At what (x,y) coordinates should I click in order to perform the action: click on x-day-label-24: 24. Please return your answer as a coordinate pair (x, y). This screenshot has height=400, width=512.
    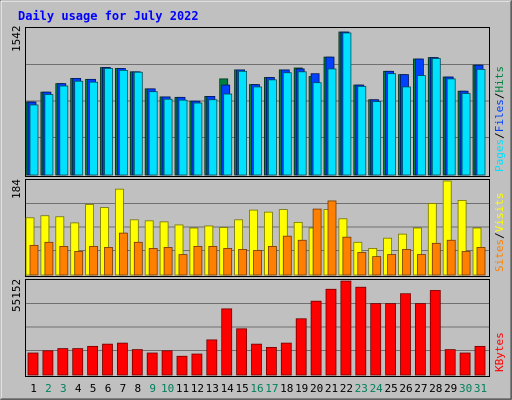
    Looking at the image, I should click on (377, 388).